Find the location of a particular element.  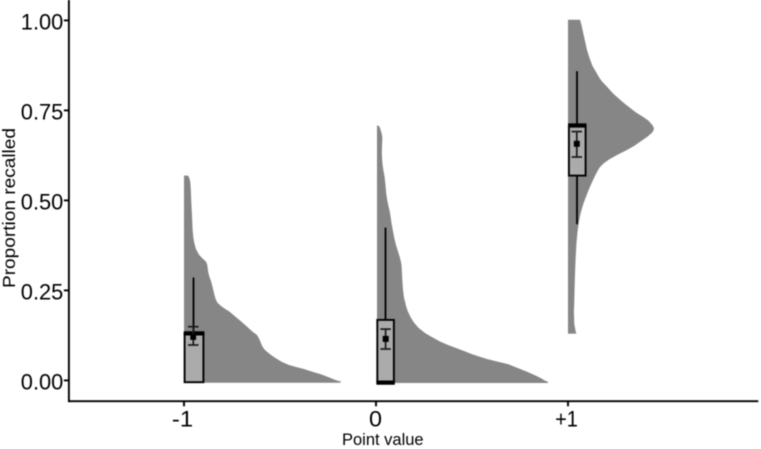

svg-text: 0.25 is located at coordinates (42, 292).